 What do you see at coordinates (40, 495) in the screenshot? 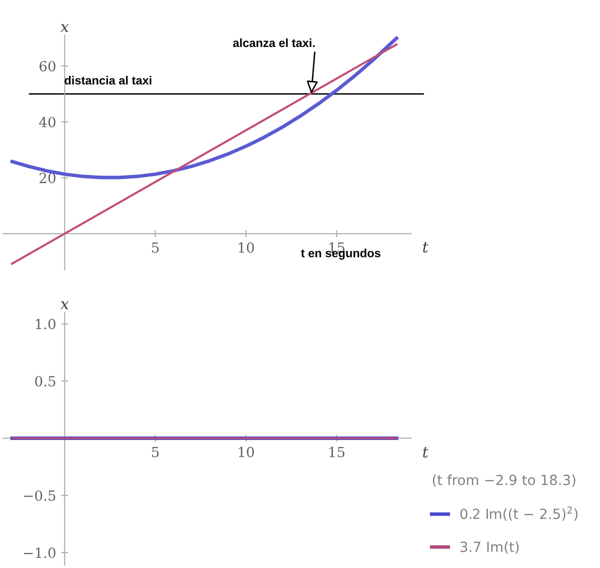
I see `y-tick-label: −0.5` at bounding box center [40, 495].